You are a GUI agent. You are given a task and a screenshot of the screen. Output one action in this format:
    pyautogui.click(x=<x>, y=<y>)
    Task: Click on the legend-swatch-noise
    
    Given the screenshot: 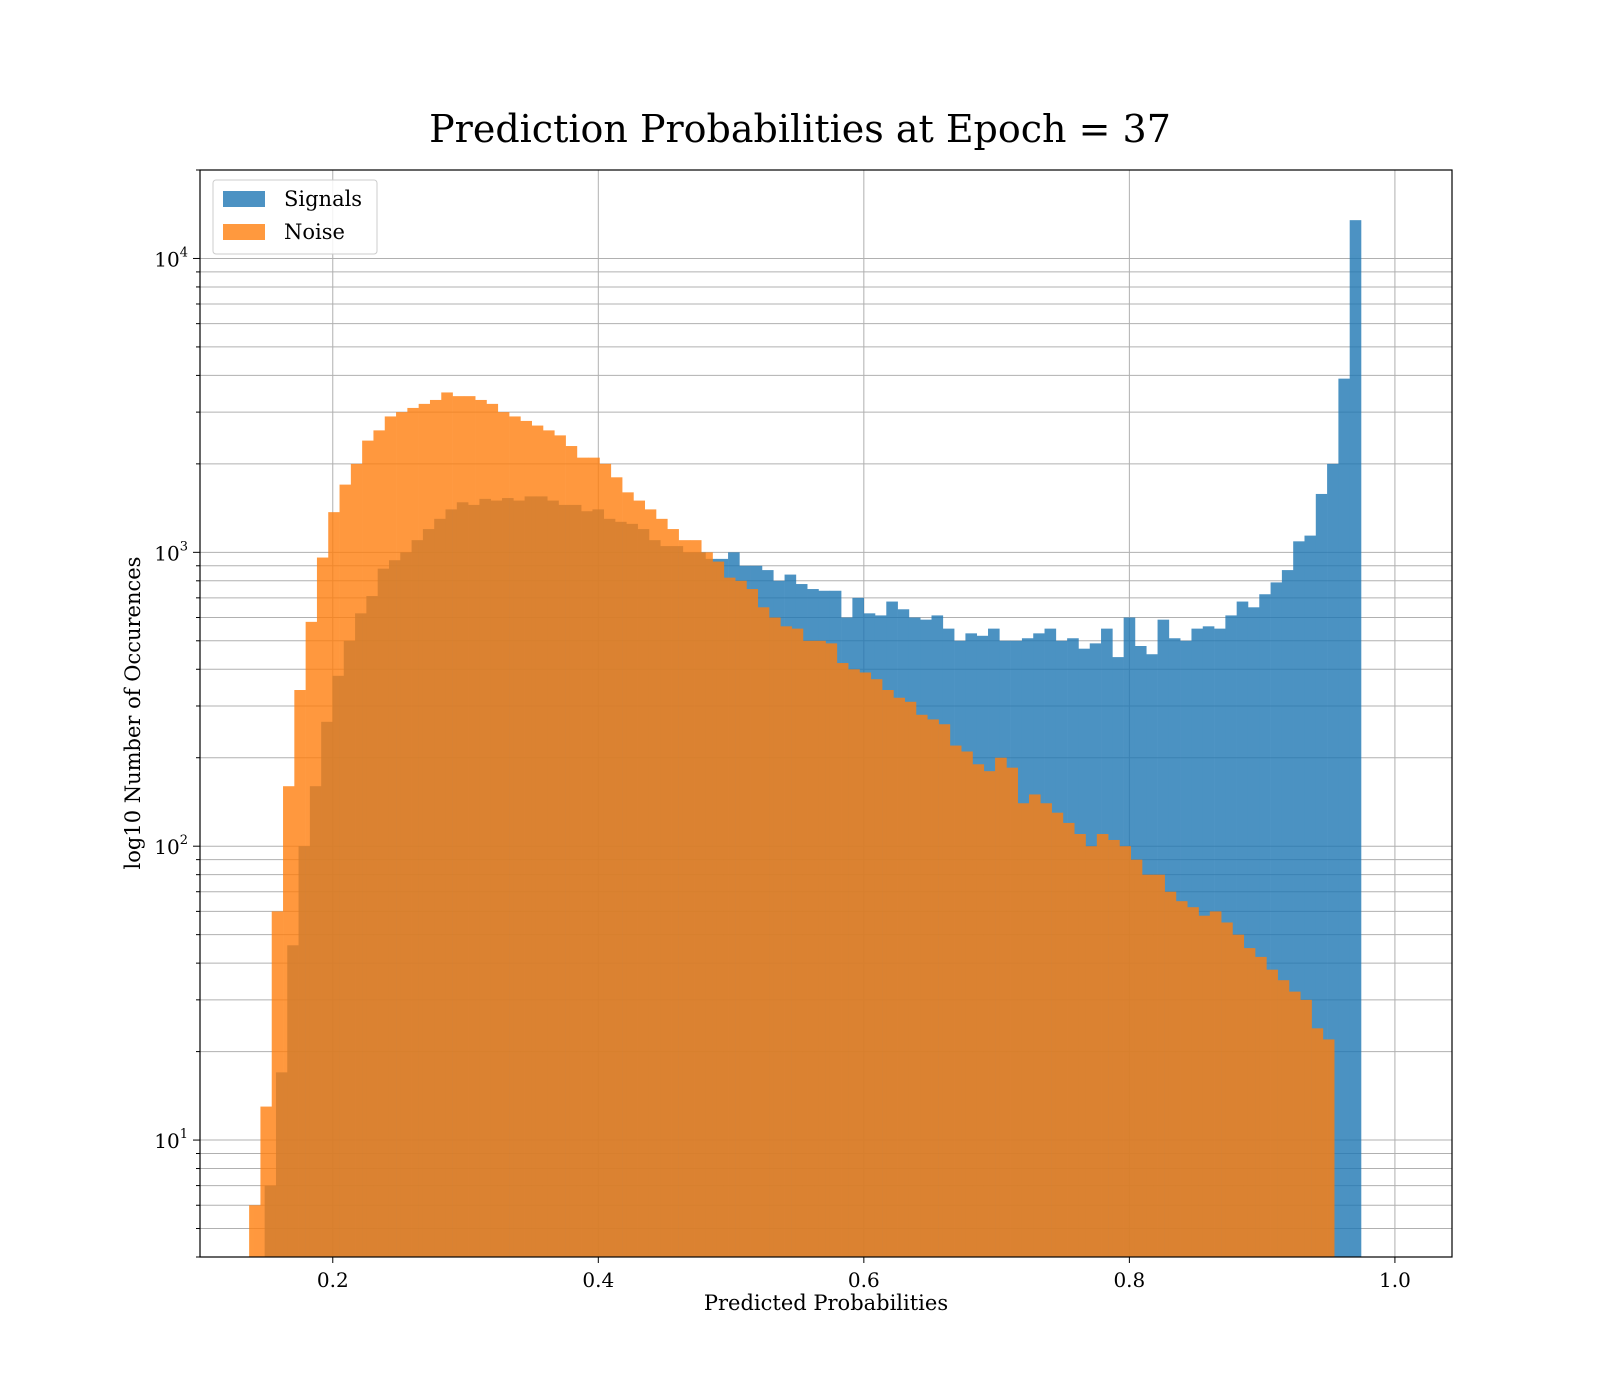 What is the action you would take?
    pyautogui.click(x=244, y=232)
    